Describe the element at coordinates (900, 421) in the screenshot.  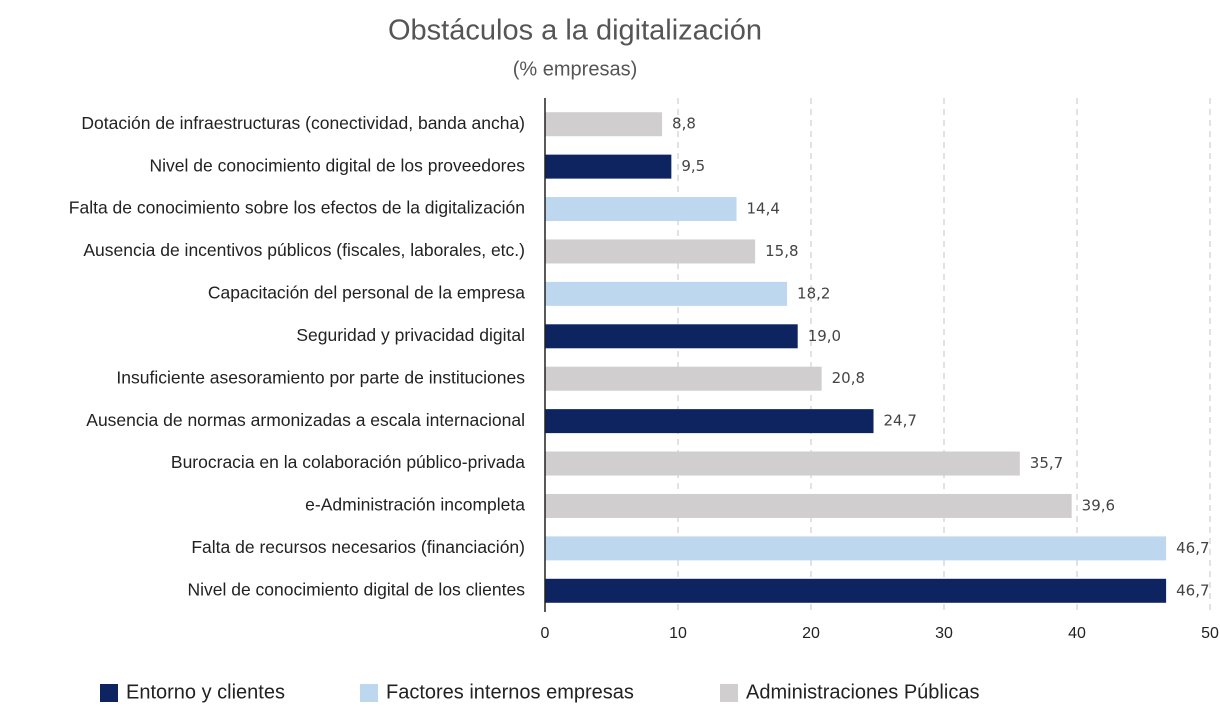
I see `data-label: 24,7` at that location.